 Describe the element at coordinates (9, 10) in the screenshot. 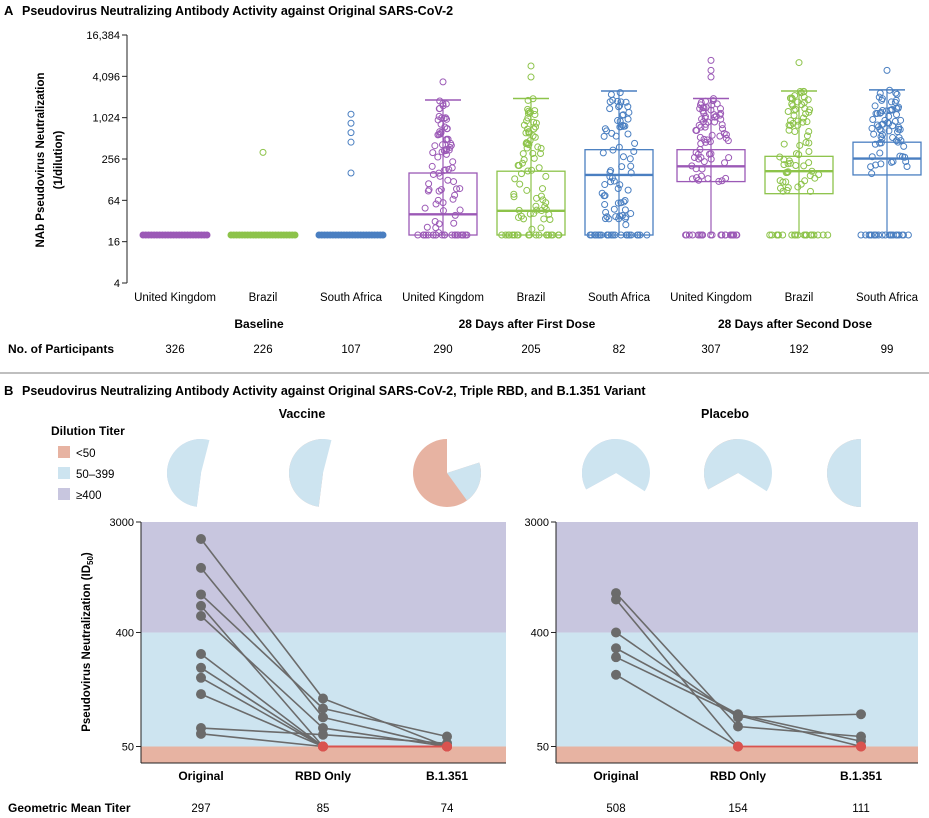

I see `panel-a-letter: A` at that location.